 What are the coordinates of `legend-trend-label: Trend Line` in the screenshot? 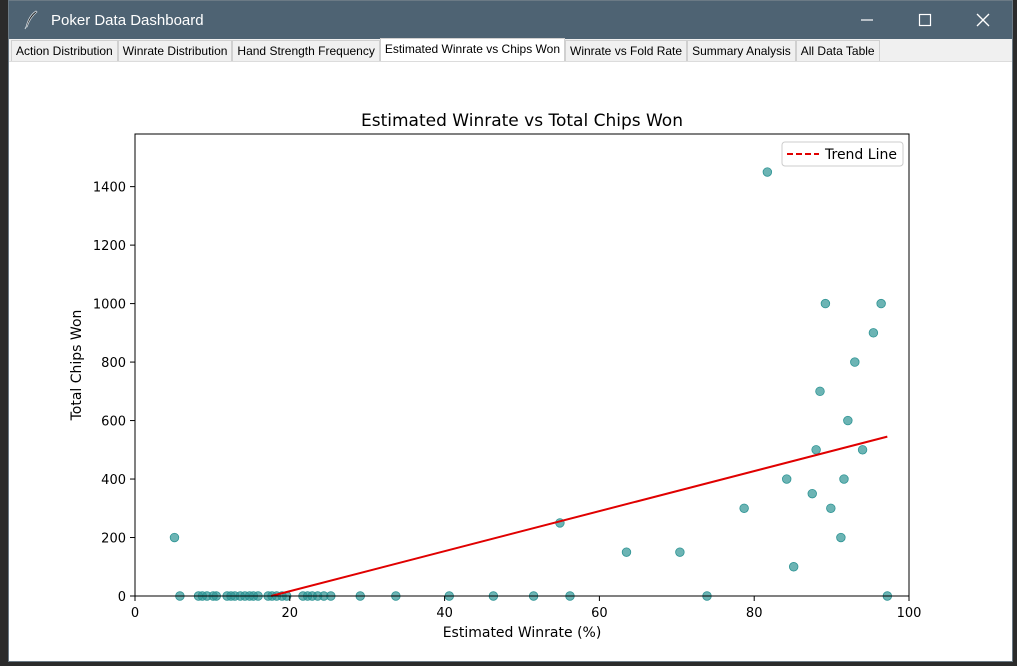 It's located at (860, 155).